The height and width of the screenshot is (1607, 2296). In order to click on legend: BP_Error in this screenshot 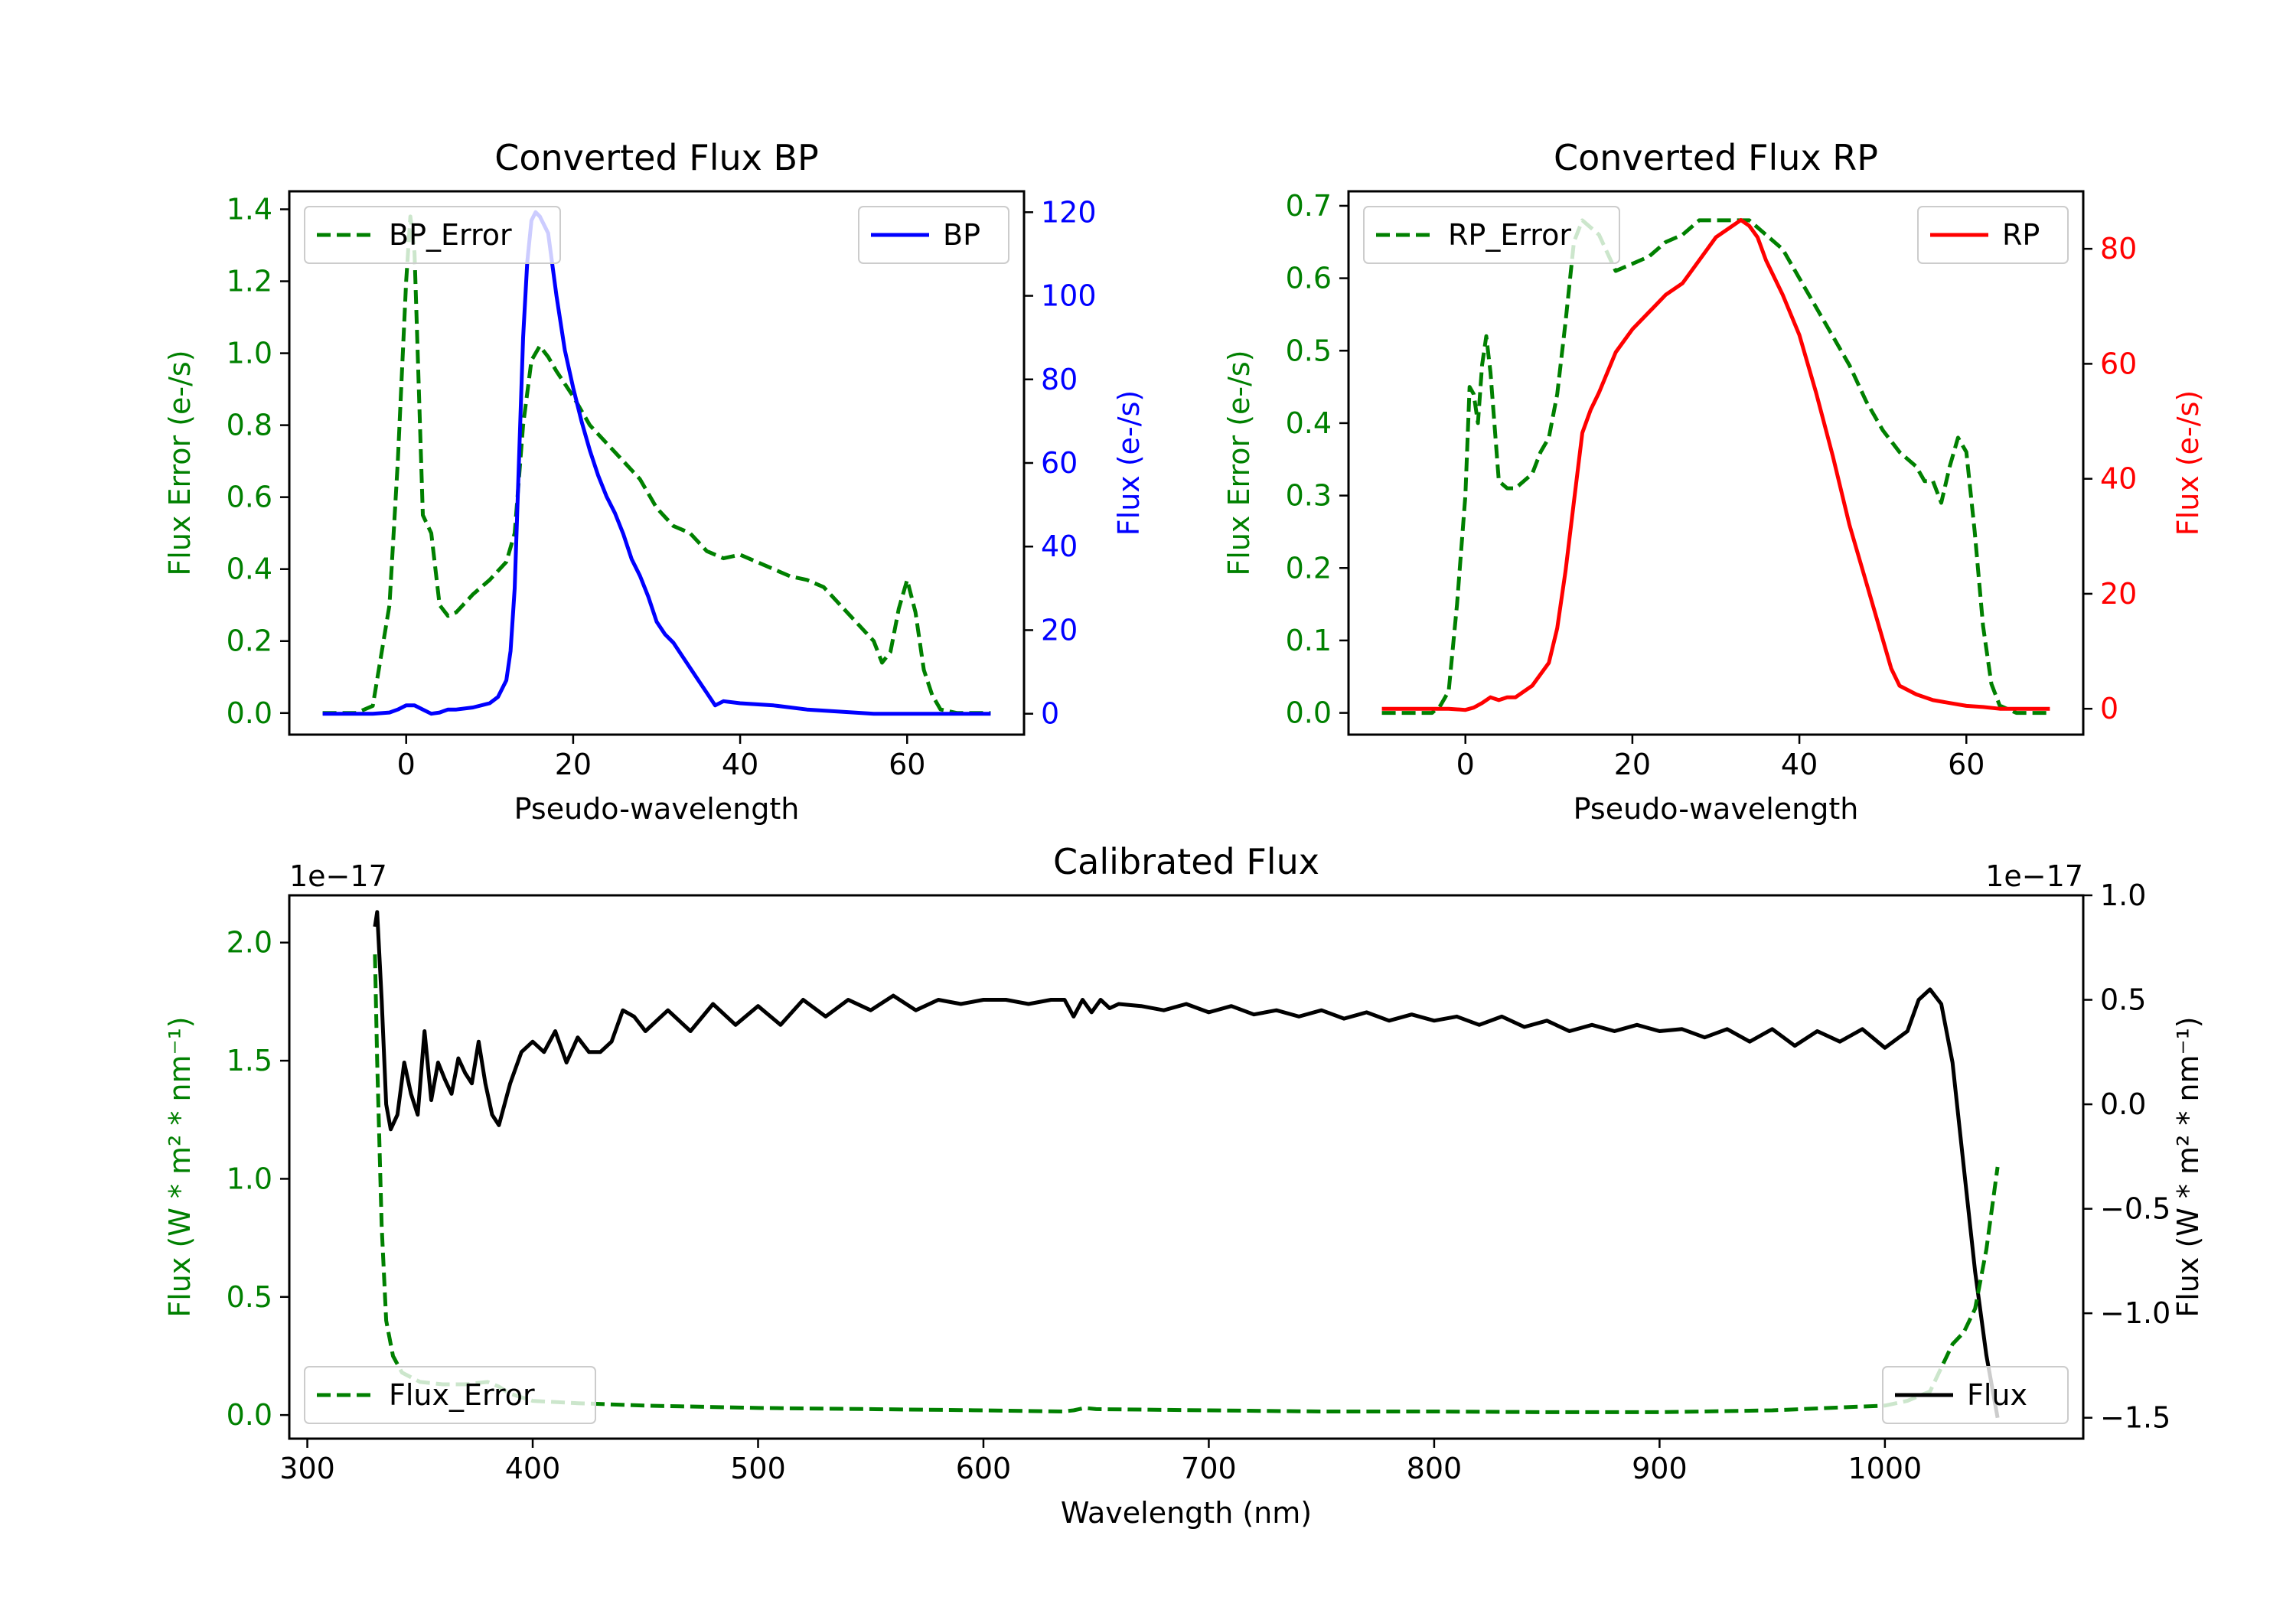, I will do `click(432, 235)`.